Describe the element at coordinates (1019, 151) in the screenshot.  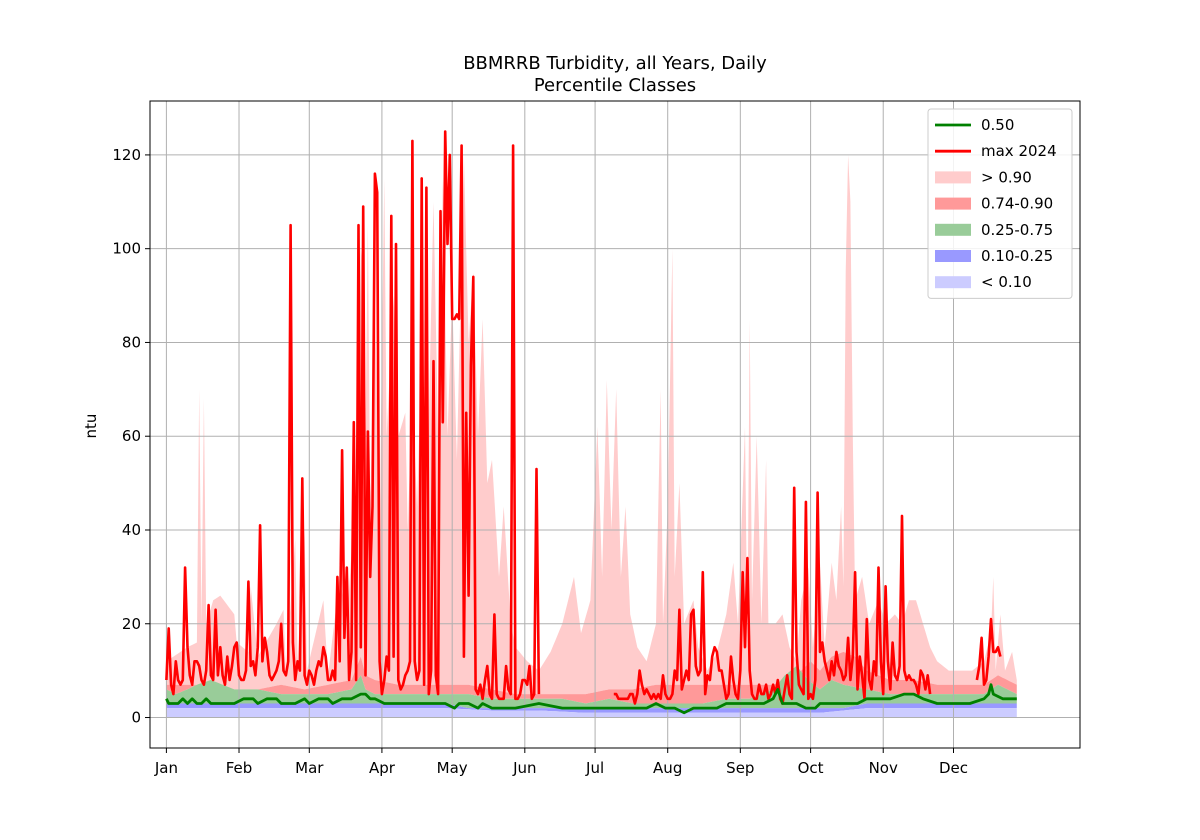
I see `legend-label: max 2024` at that location.